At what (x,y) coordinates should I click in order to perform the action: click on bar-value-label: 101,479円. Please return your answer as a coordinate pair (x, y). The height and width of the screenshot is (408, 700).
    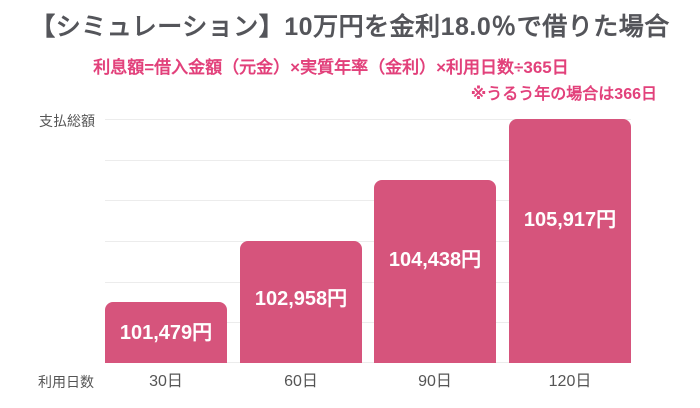
    Looking at the image, I should click on (166, 333).